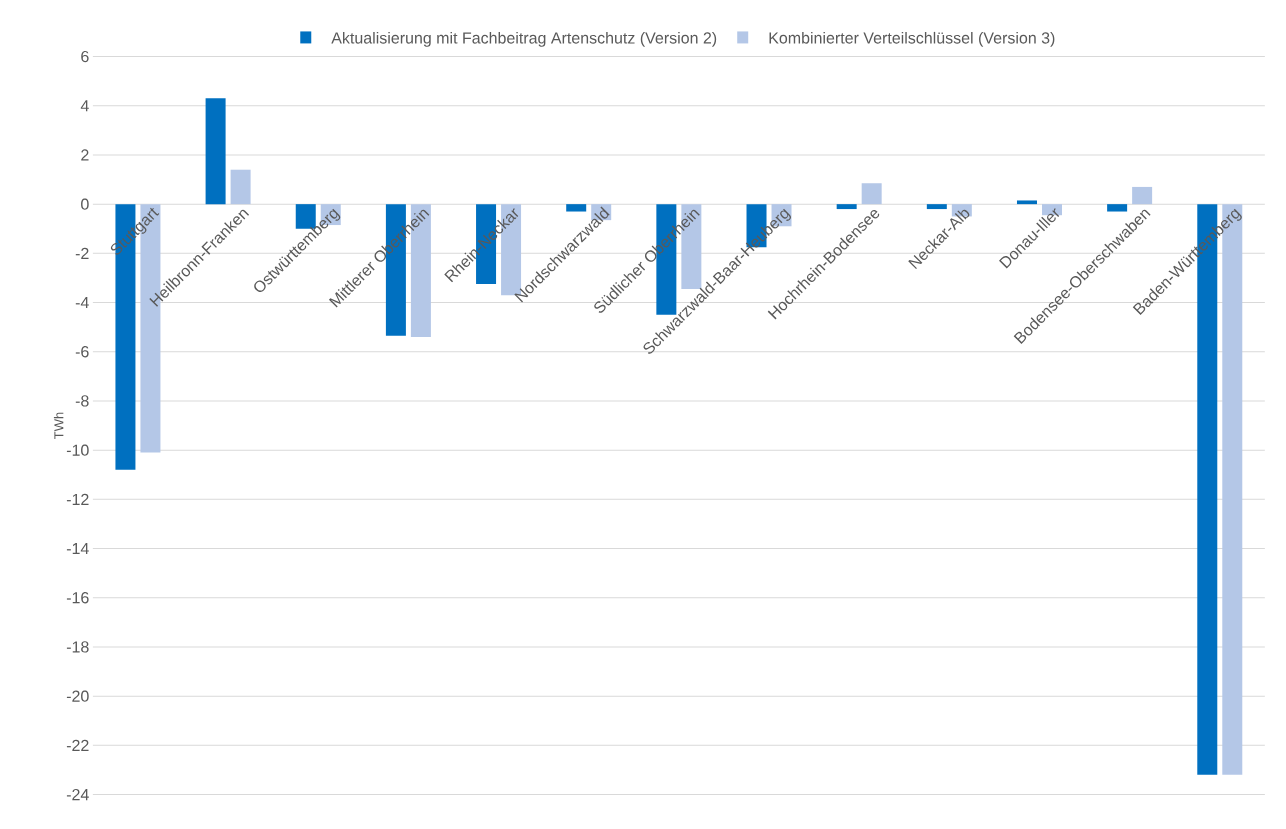  What do you see at coordinates (82, 253) in the screenshot?
I see `y-tick-label: -2` at bounding box center [82, 253].